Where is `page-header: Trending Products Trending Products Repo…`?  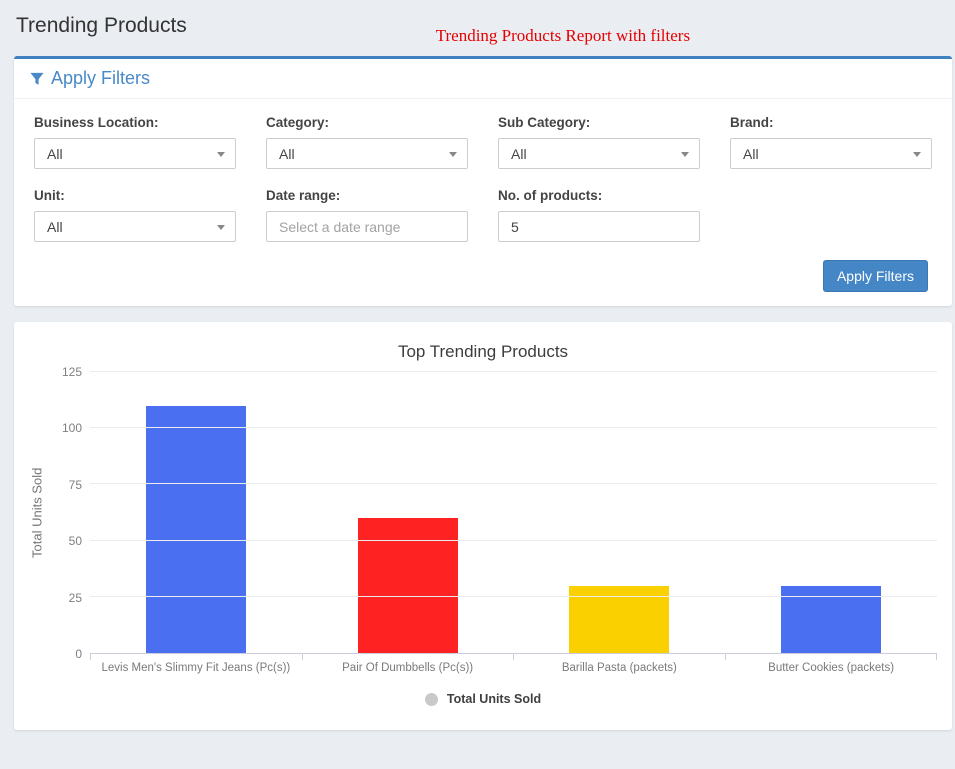
page-header: Trending Products Trending Products Repo… is located at coordinates (477, 28).